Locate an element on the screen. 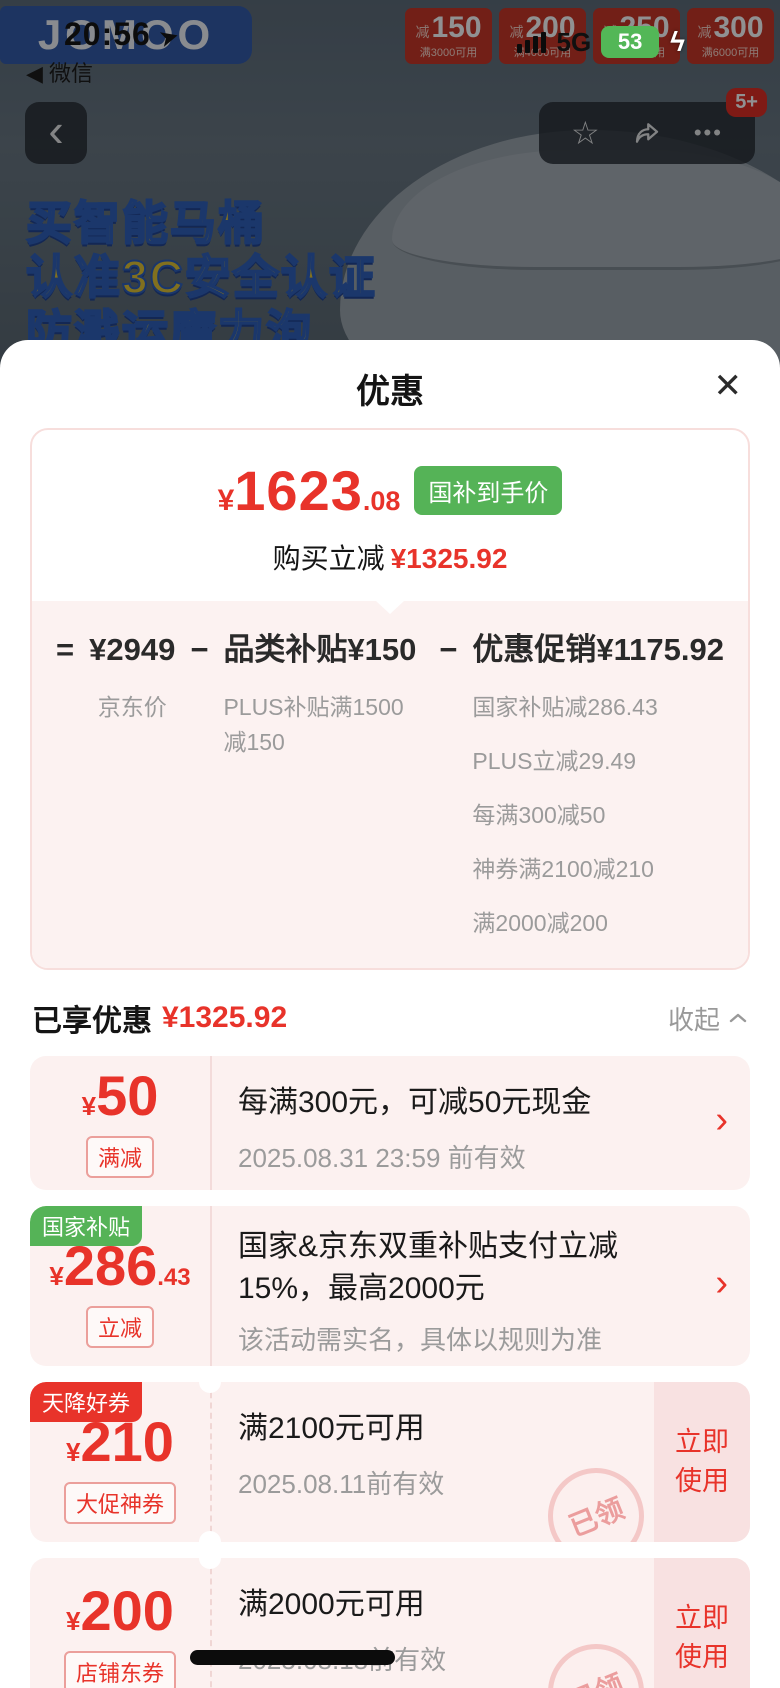 Image resolution: width=780 pixels, height=1688 pixels. battery-indicator: 53 is located at coordinates (630, 42).